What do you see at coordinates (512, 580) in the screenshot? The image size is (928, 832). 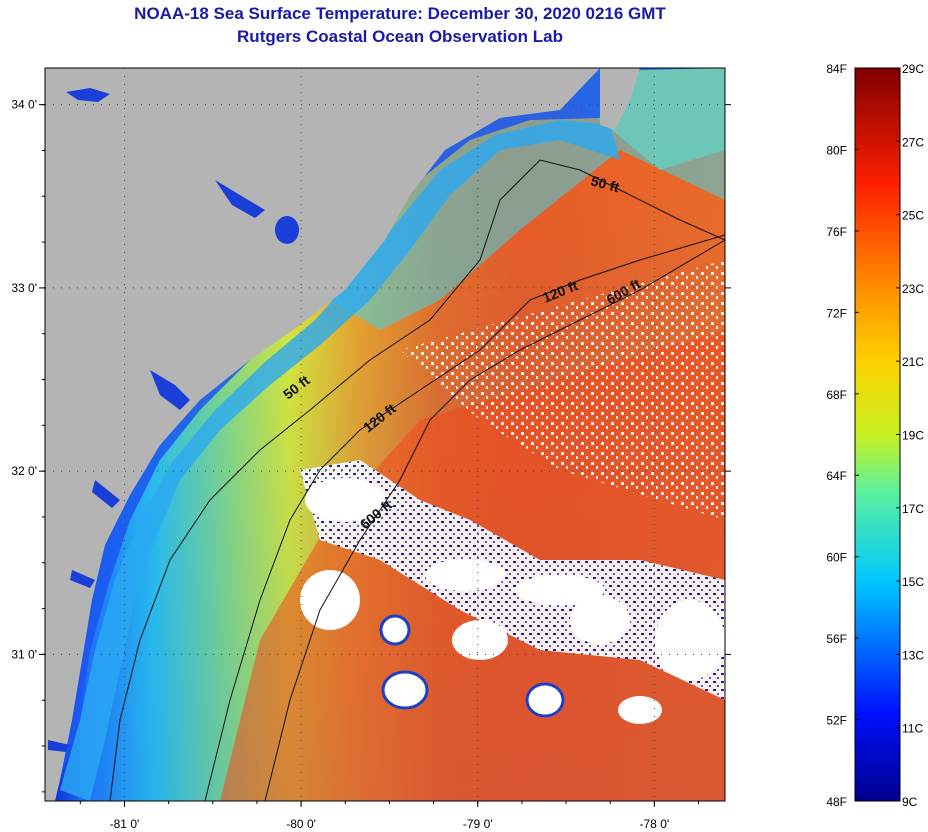 I see `cloud-cover` at bounding box center [512, 580].